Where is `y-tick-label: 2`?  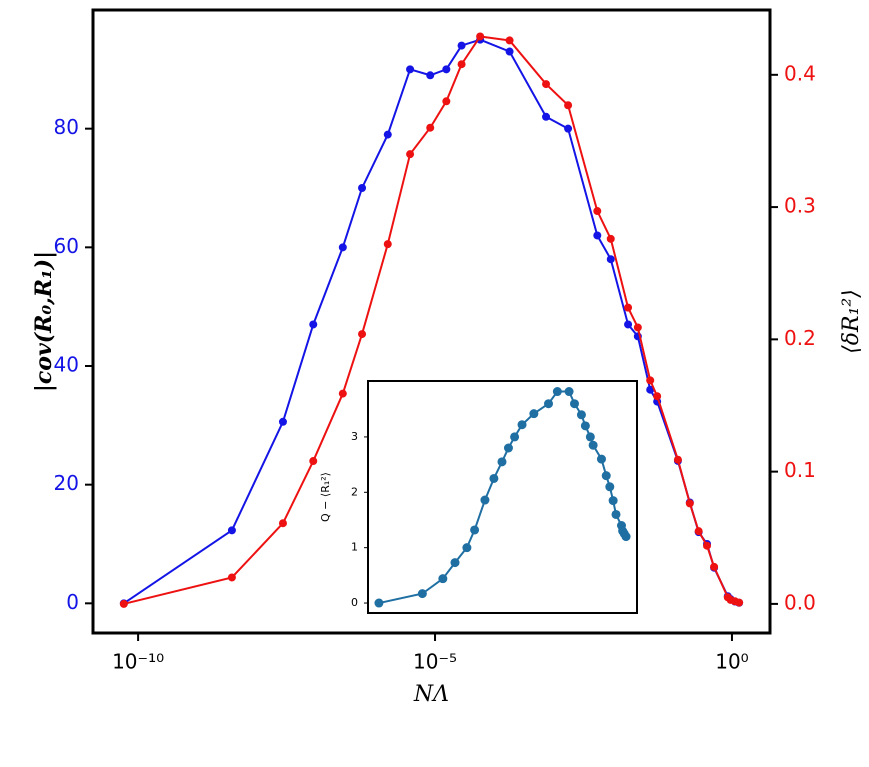
y-tick-label: 2 is located at coordinates (354, 491).